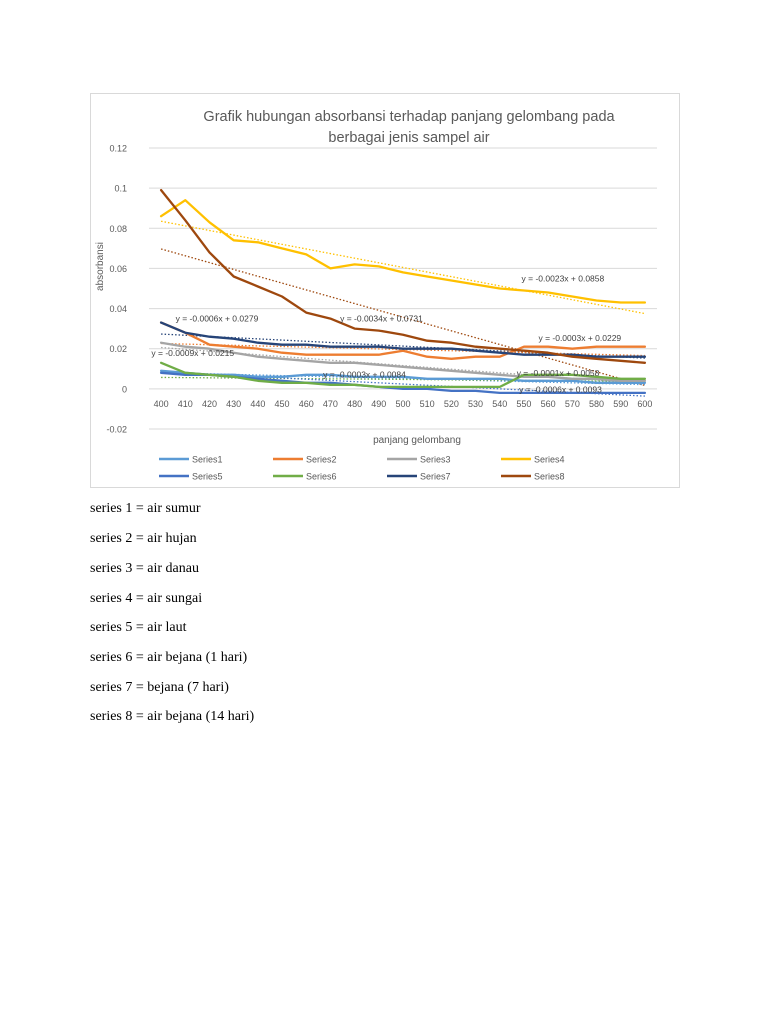  What do you see at coordinates (143, 538) in the screenshot?
I see `caption-series-2: series 2 = air hujan` at bounding box center [143, 538].